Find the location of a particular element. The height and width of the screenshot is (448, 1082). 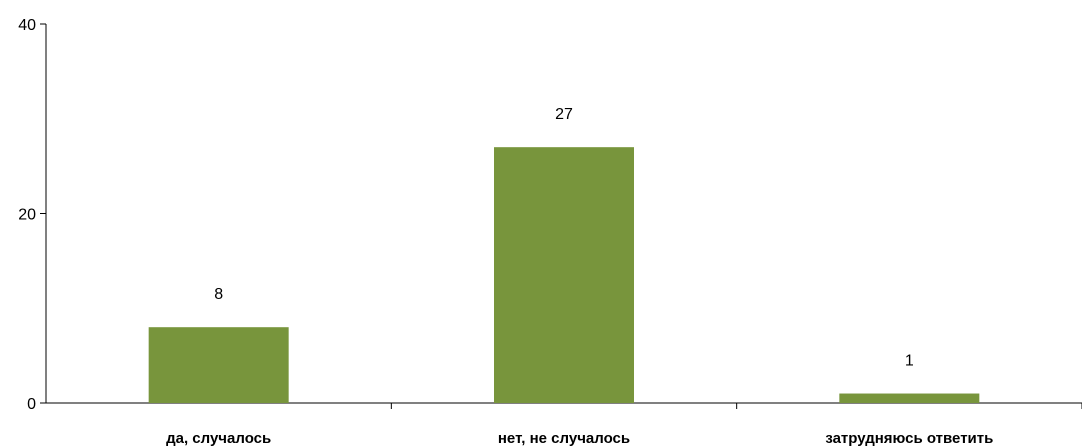

data-label: 1 is located at coordinates (909, 361).